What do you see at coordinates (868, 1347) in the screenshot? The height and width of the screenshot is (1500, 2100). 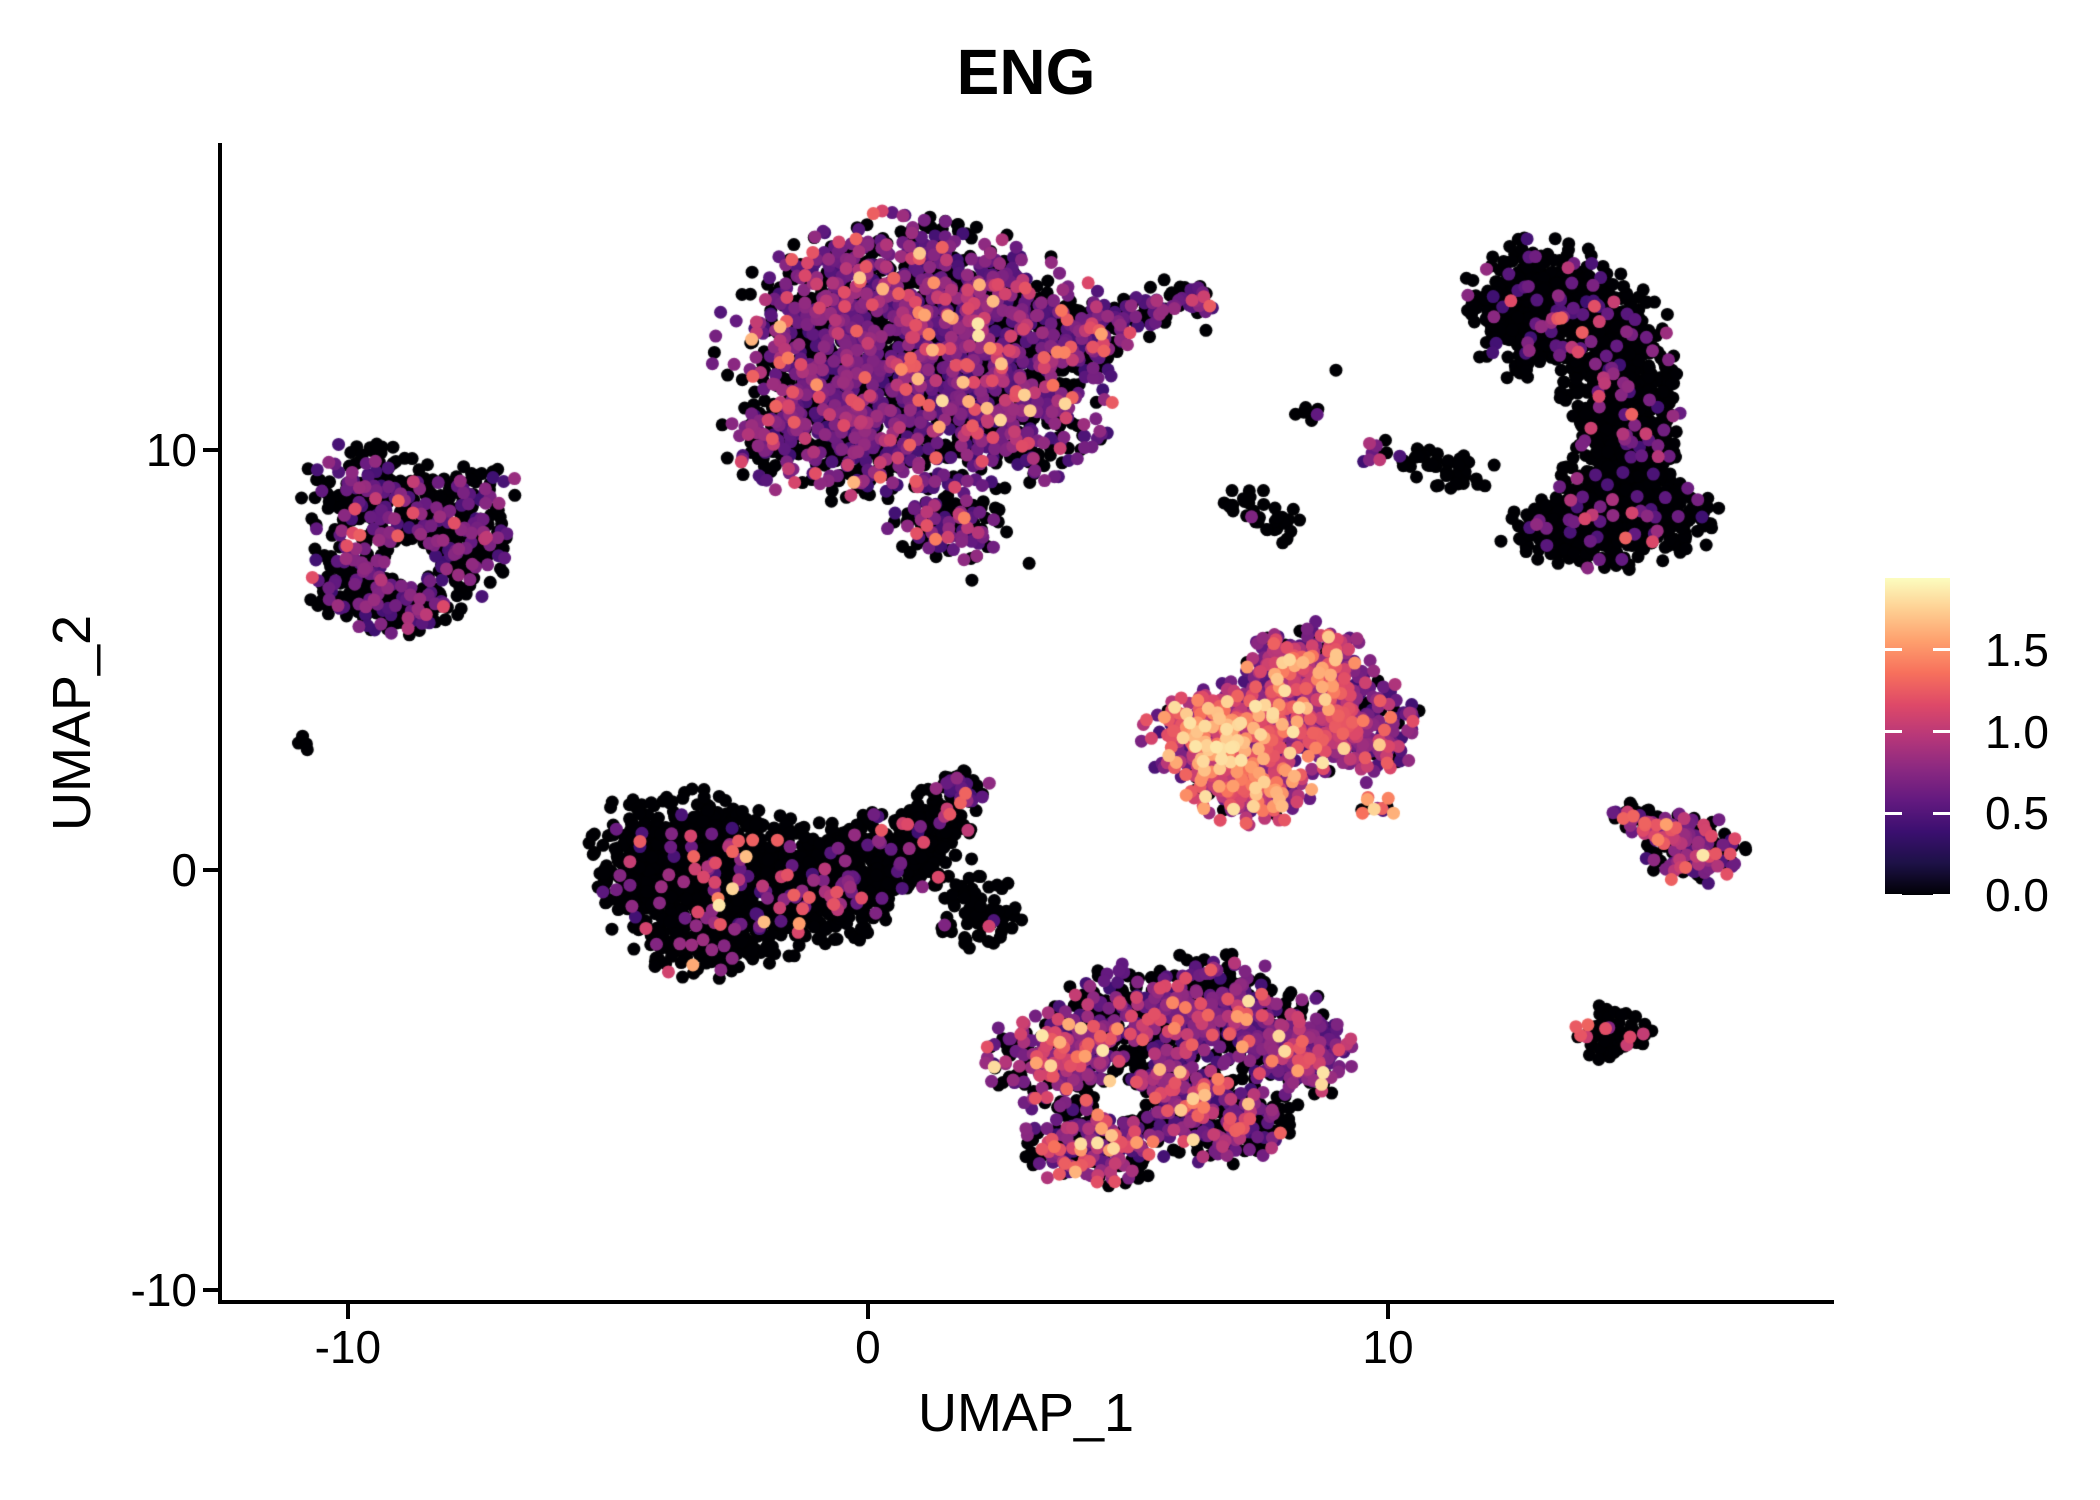 I see `x-tick-label: 0` at bounding box center [868, 1347].